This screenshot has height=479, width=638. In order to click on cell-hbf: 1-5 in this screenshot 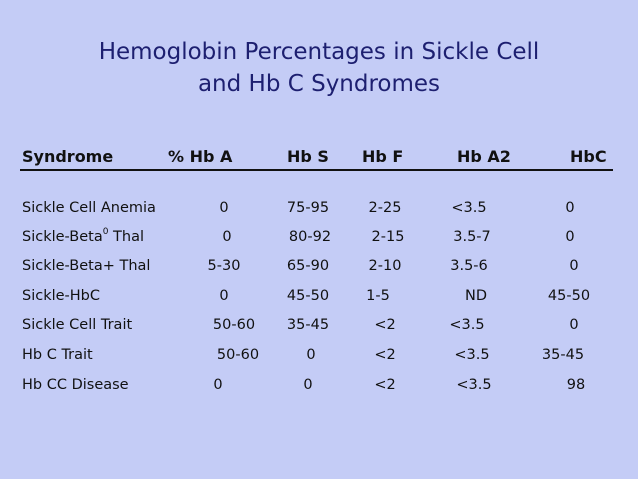, I will do `click(378, 296)`.